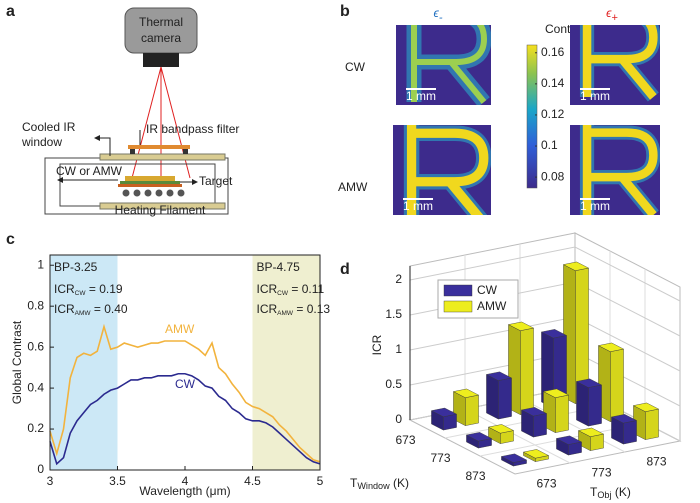  What do you see at coordinates (594, 492) in the screenshot?
I see `y-axis-label-base: T` at bounding box center [594, 492].